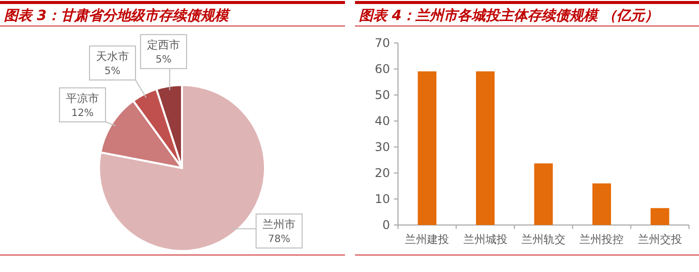 This screenshot has width=699, height=272. Describe the element at coordinates (82, 113) in the screenshot. I see `data-label: 12%` at that location.